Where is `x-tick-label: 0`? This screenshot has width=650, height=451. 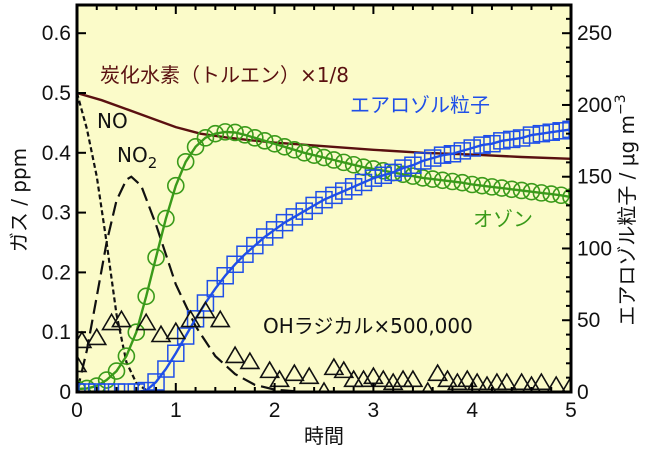
x-tick-label: 0 is located at coordinates (77, 410).